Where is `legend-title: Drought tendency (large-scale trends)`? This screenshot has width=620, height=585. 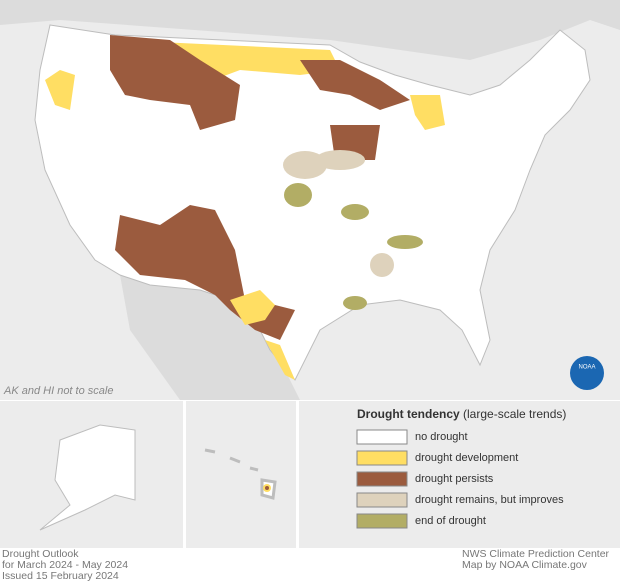 legend-title: Drought tendency (large-scale trends) is located at coordinates (461, 414).